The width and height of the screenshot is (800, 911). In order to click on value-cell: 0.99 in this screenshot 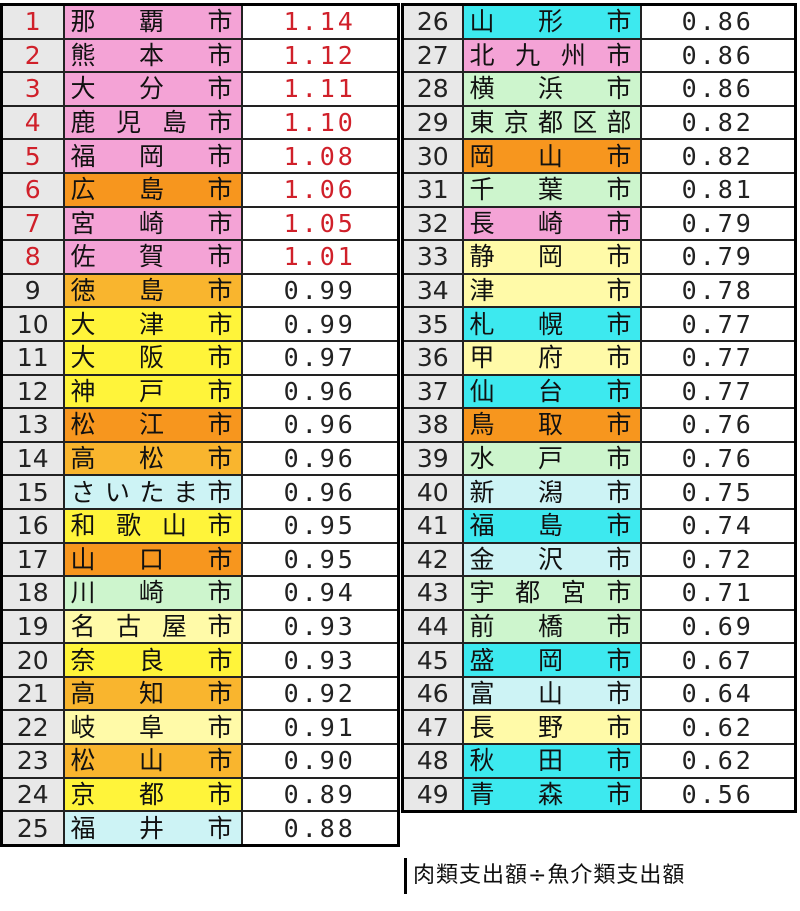, I will do `click(320, 324)`.